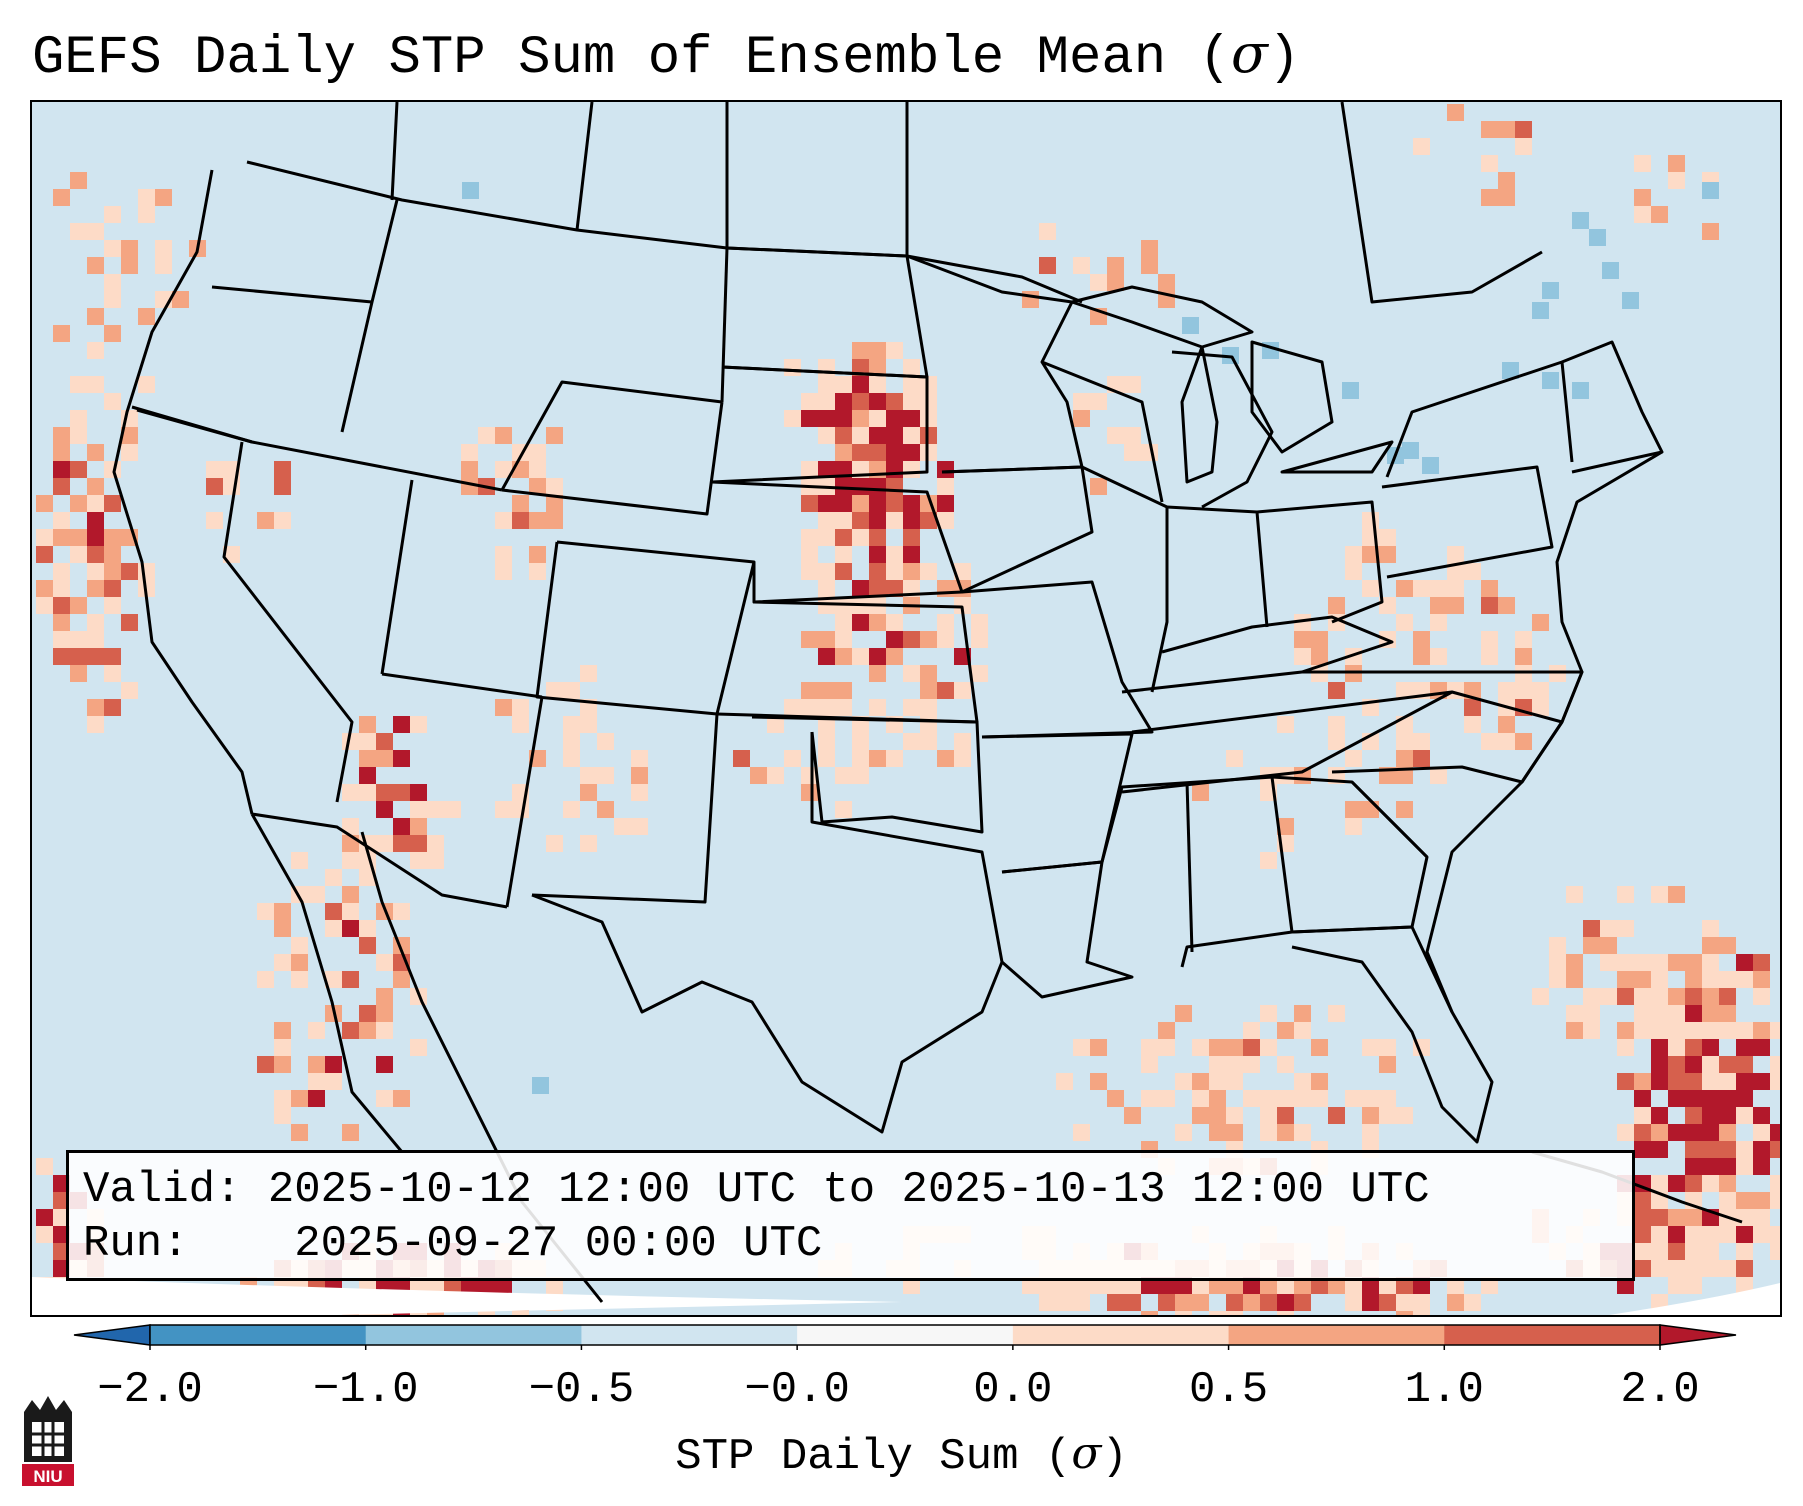  Describe the element at coordinates (136, 1244) in the screenshot. I see `run-label: Run:` at that location.